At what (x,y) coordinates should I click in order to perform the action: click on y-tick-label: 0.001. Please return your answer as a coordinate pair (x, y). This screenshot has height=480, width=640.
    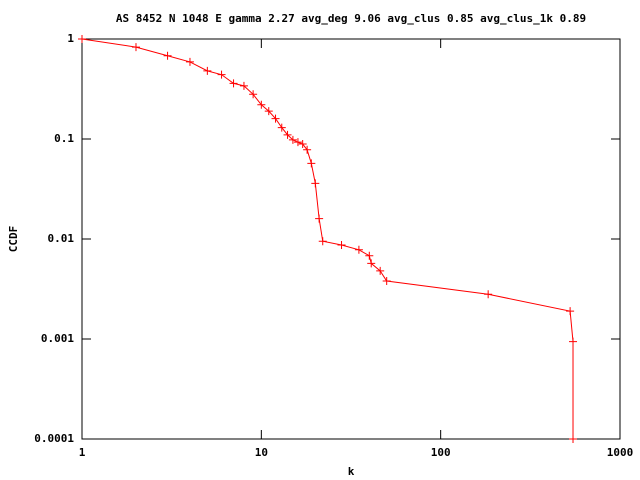
    Looking at the image, I should click on (57, 338).